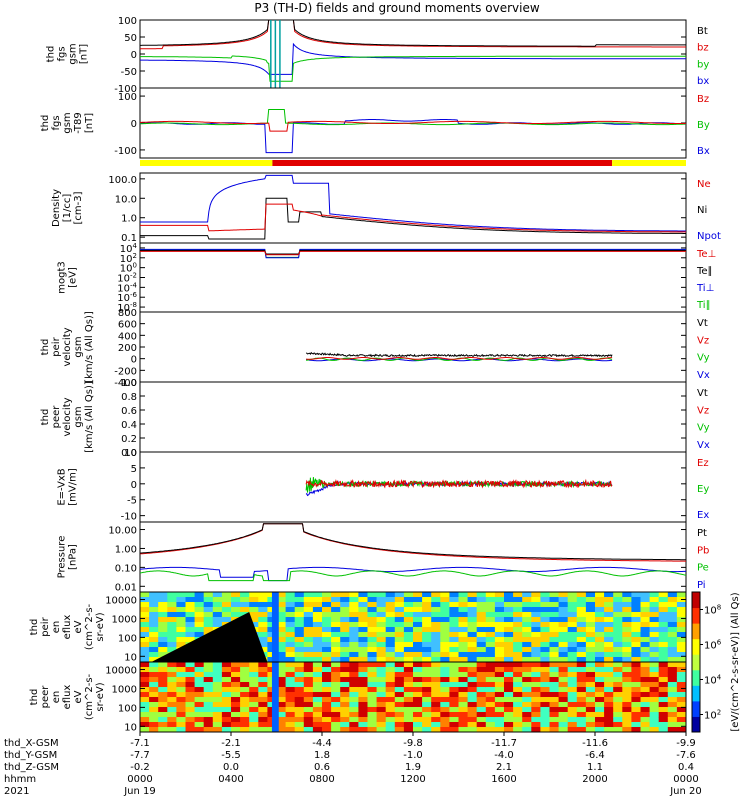  I want to click on legend-Bz: Bz, so click(703, 99).